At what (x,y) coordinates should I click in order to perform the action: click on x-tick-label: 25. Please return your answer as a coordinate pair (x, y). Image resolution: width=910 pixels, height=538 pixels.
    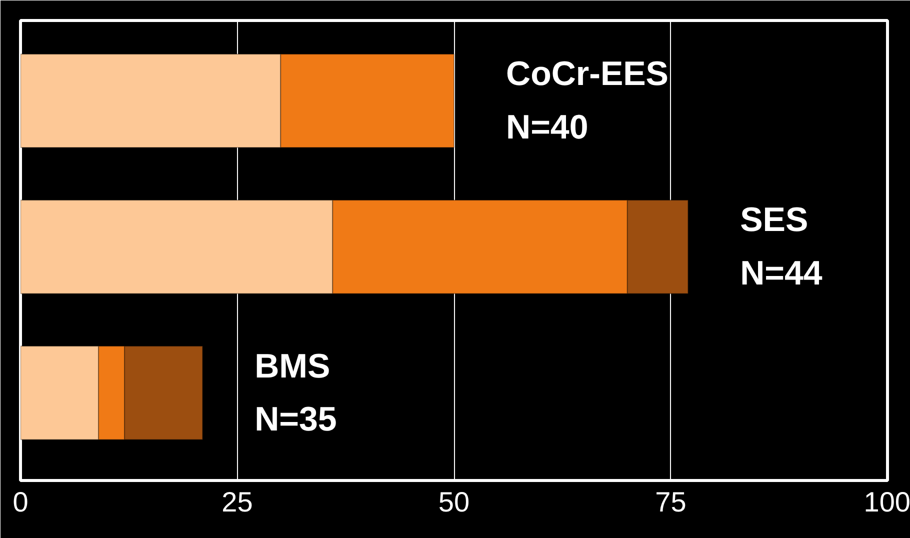
    Looking at the image, I should click on (237, 502).